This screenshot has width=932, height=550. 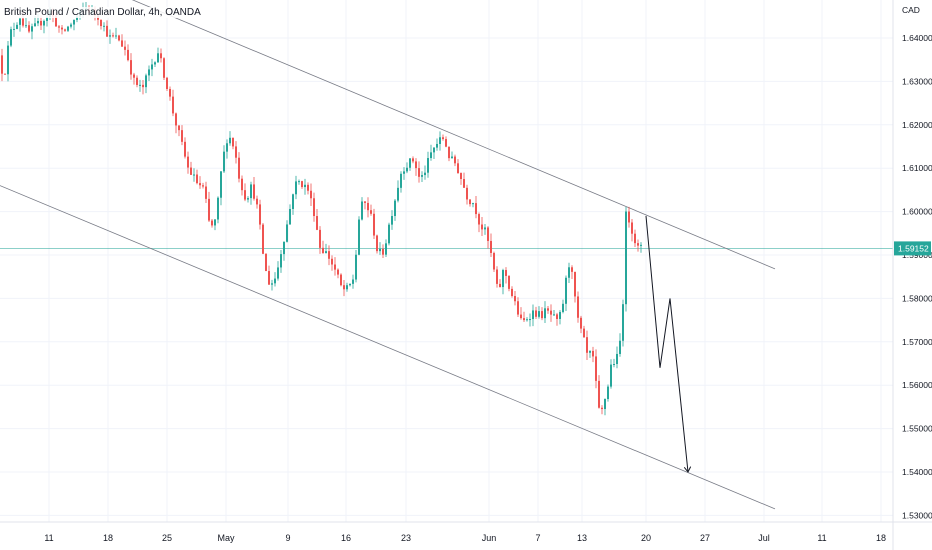 I want to click on projection-line, so click(x=667, y=344).